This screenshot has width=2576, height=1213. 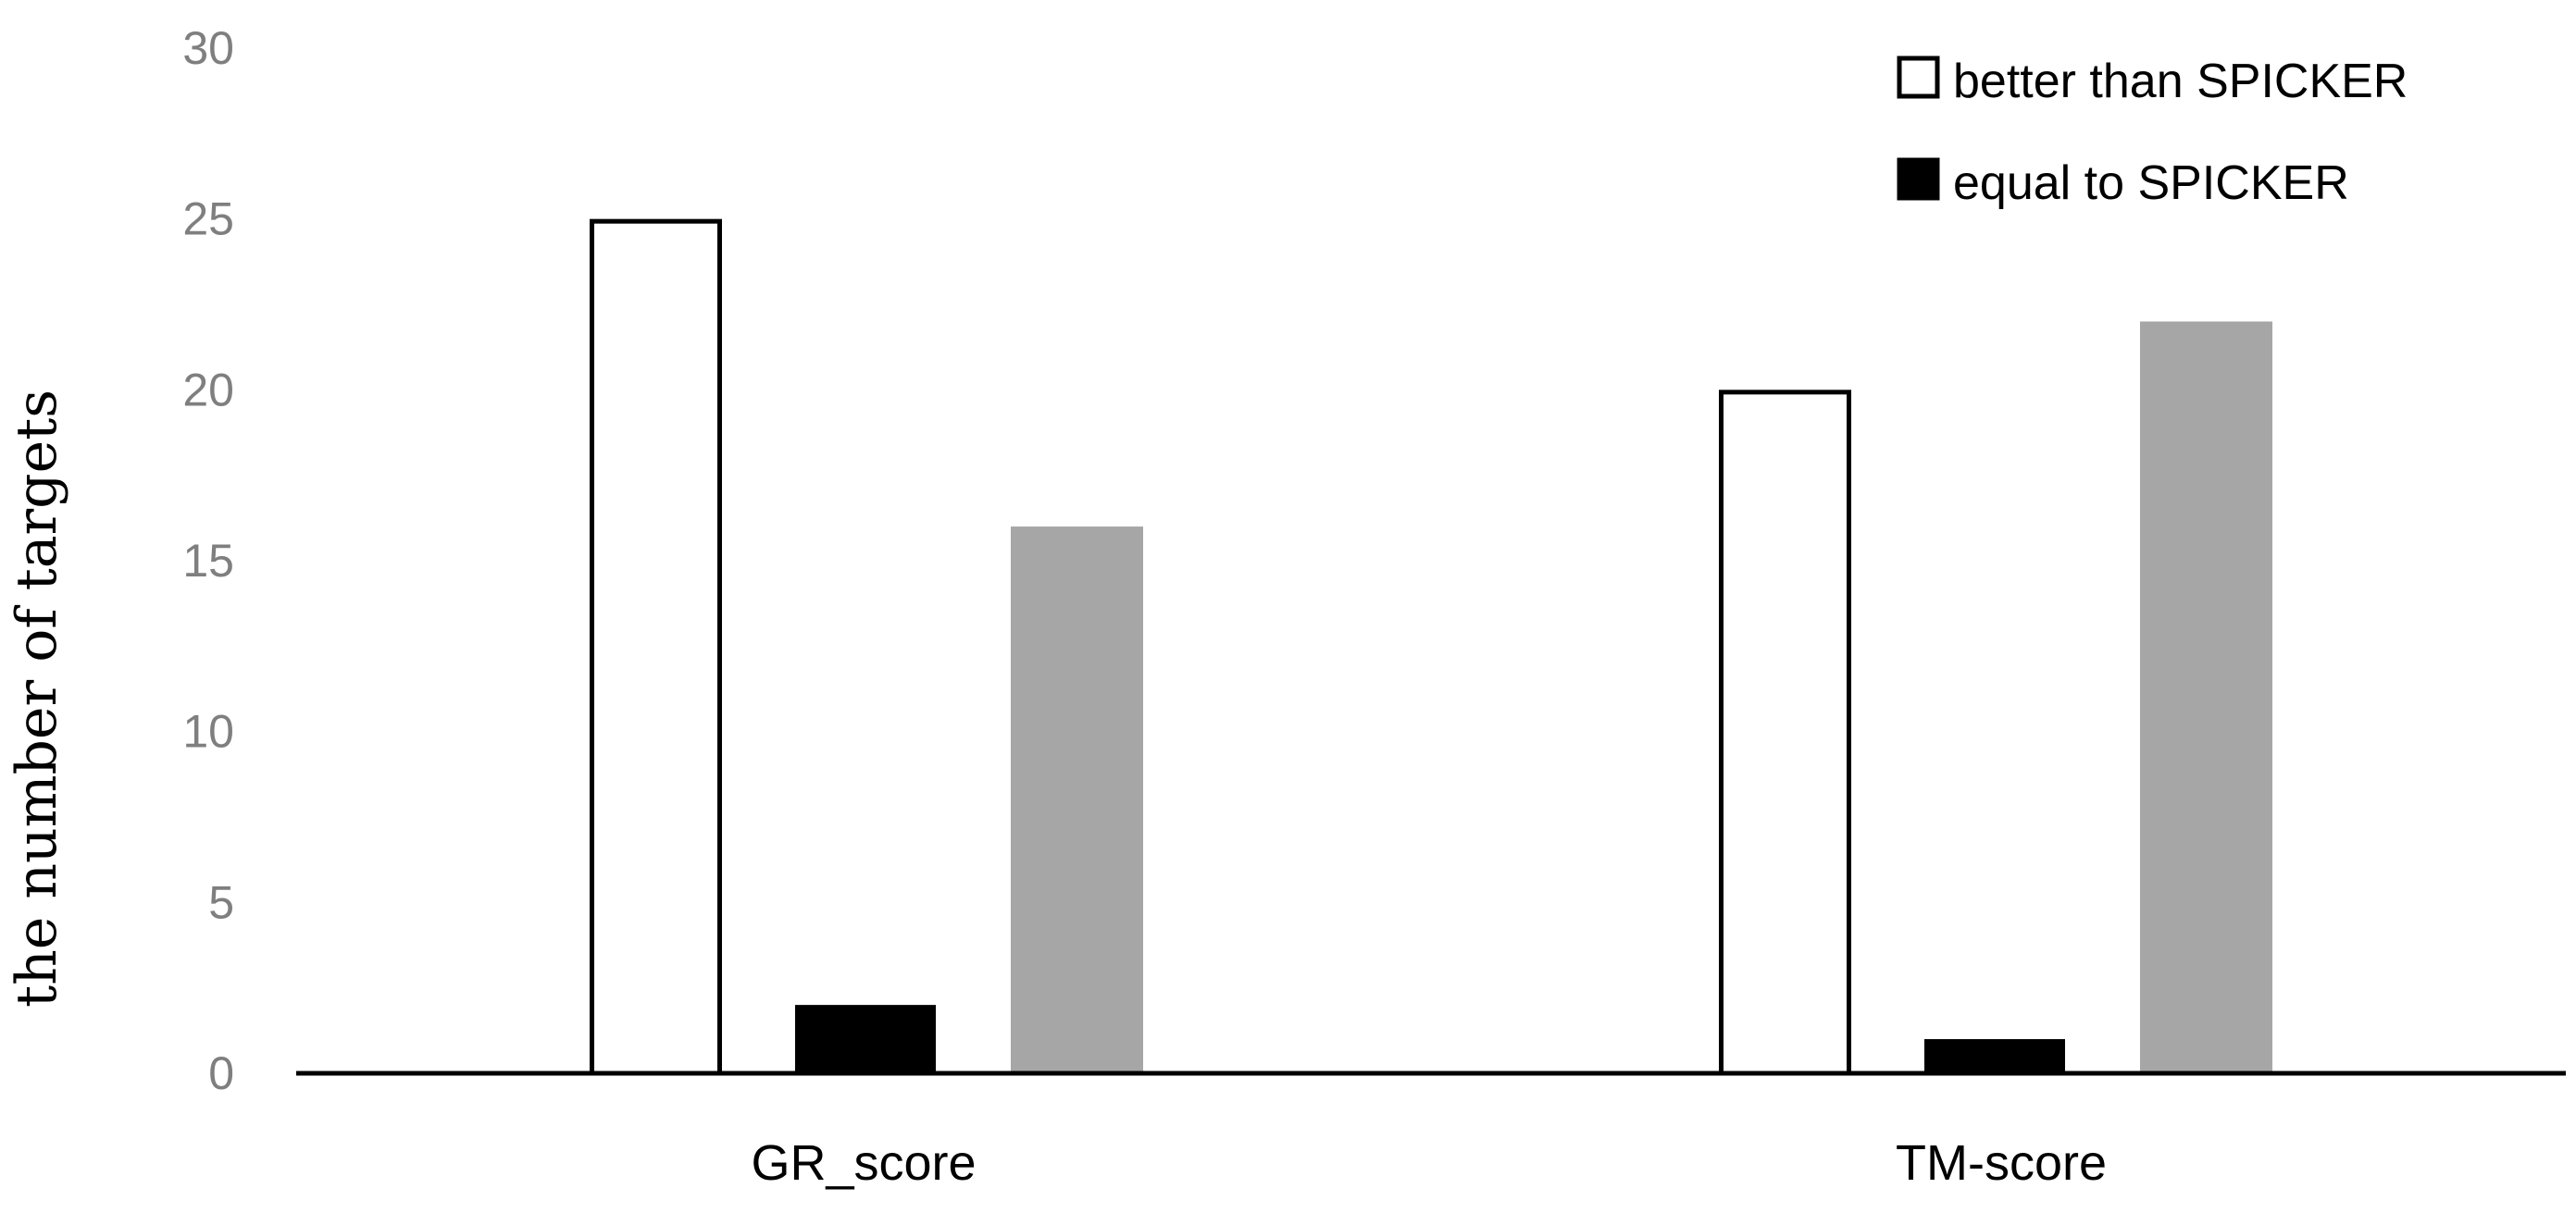 I want to click on y-tick-label: 10, so click(x=208, y=732).